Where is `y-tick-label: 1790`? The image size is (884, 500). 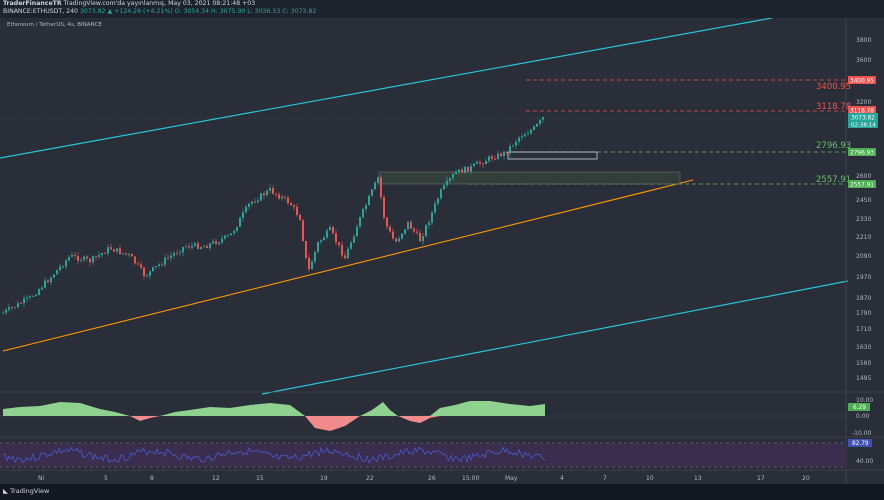
y-tick-label: 1790 is located at coordinates (863, 313).